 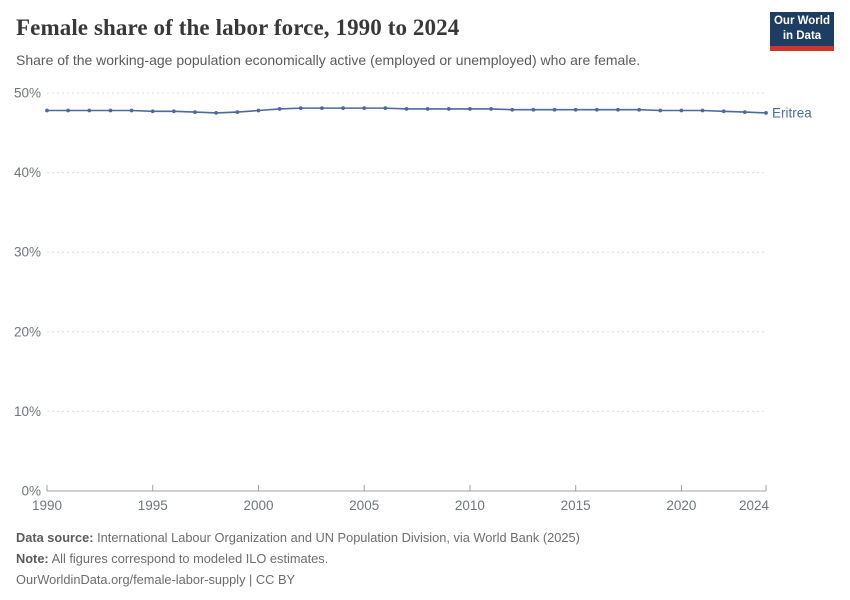 I want to click on y-axis-labels: 0% 10% 20% 30% 40% 50%, so click(x=27, y=292).